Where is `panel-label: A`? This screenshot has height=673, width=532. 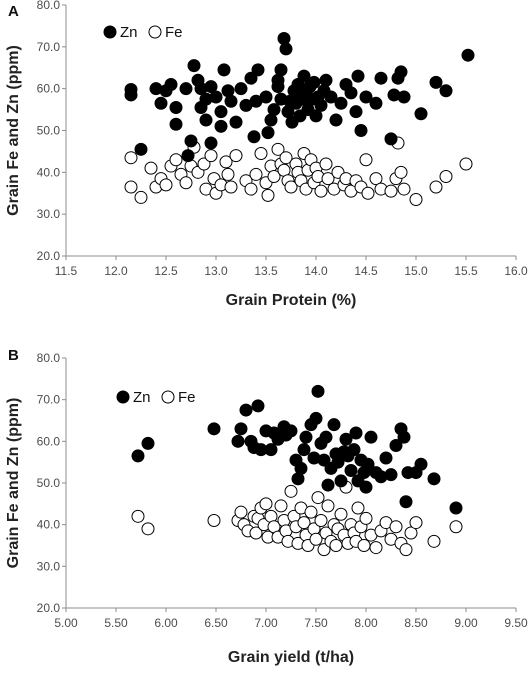 panel-label: A is located at coordinates (13, 11).